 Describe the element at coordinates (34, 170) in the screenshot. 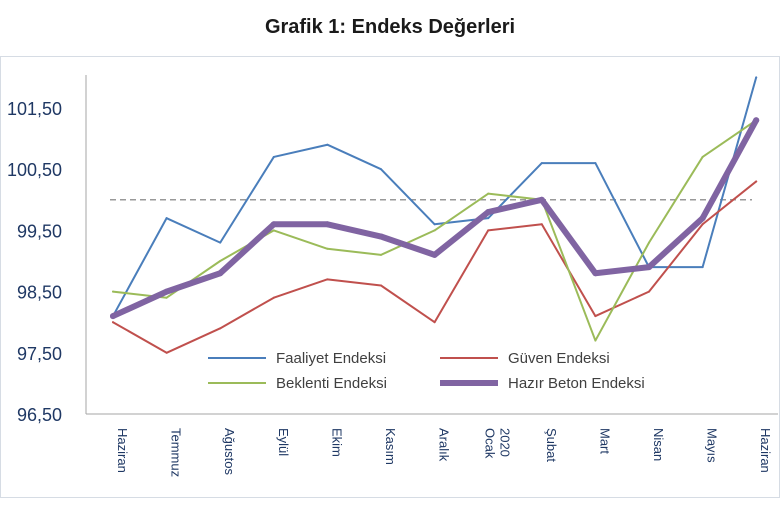

I see `y-tick-label: 100,50` at that location.